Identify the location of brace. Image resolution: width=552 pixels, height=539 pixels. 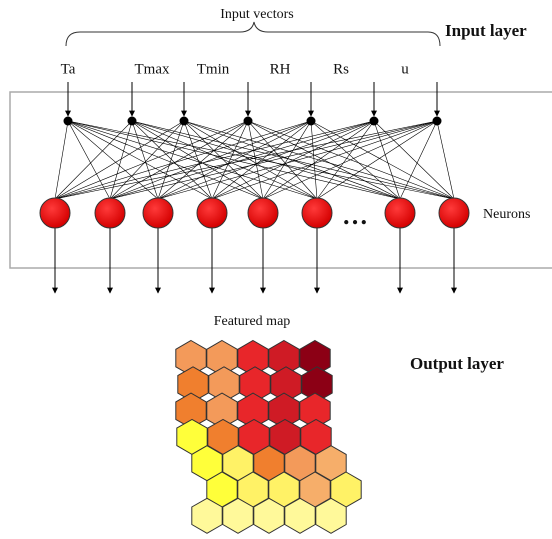
(253, 34).